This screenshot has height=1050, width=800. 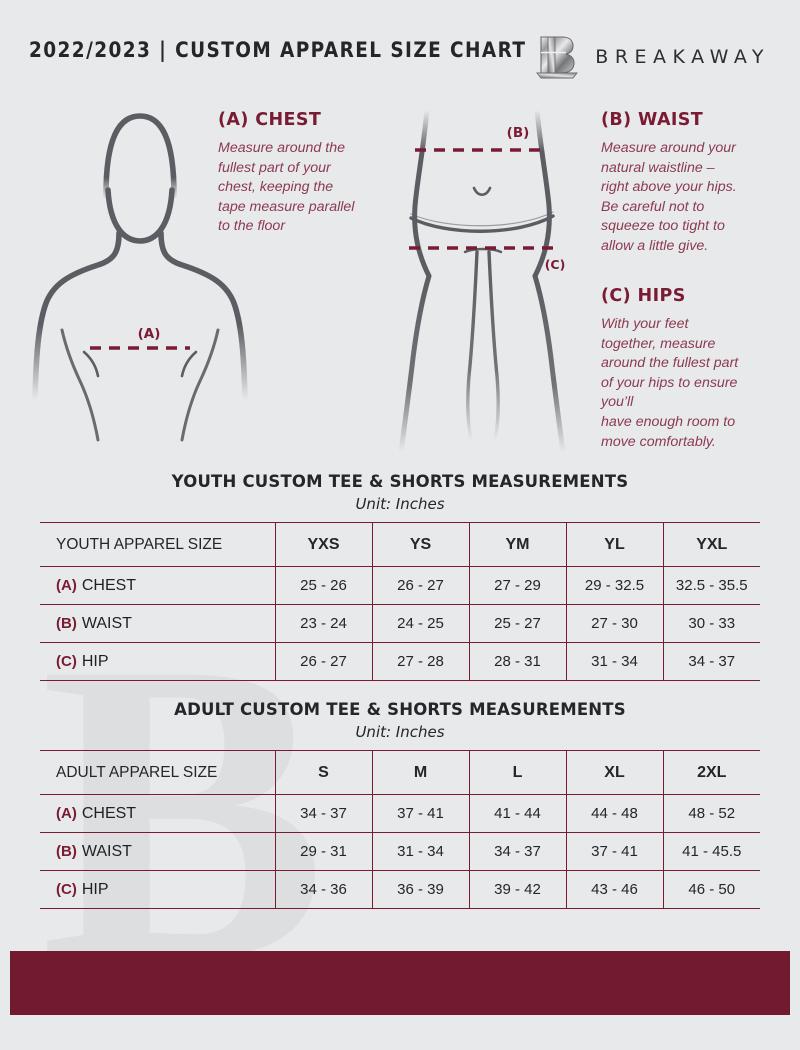 I want to click on adult-column-header: 2XL, so click(x=711, y=772).